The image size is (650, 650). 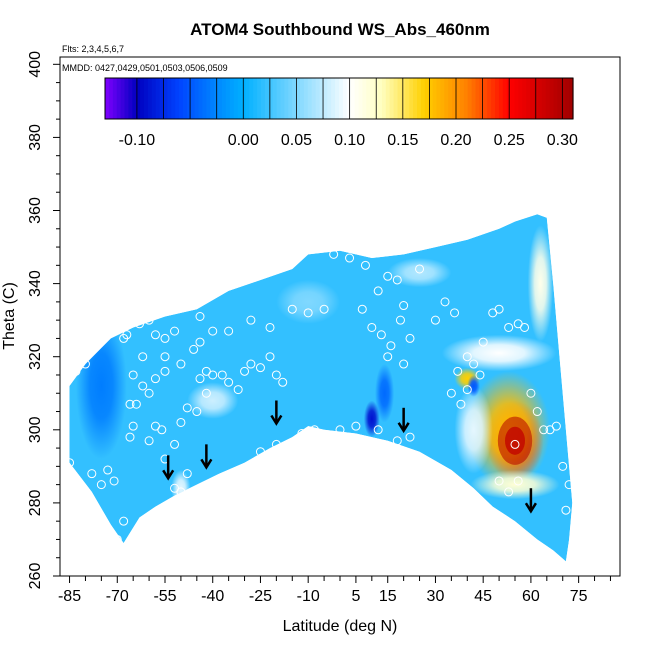 What do you see at coordinates (35, 502) in the screenshot?
I see `y-tick-label: 280` at bounding box center [35, 502].